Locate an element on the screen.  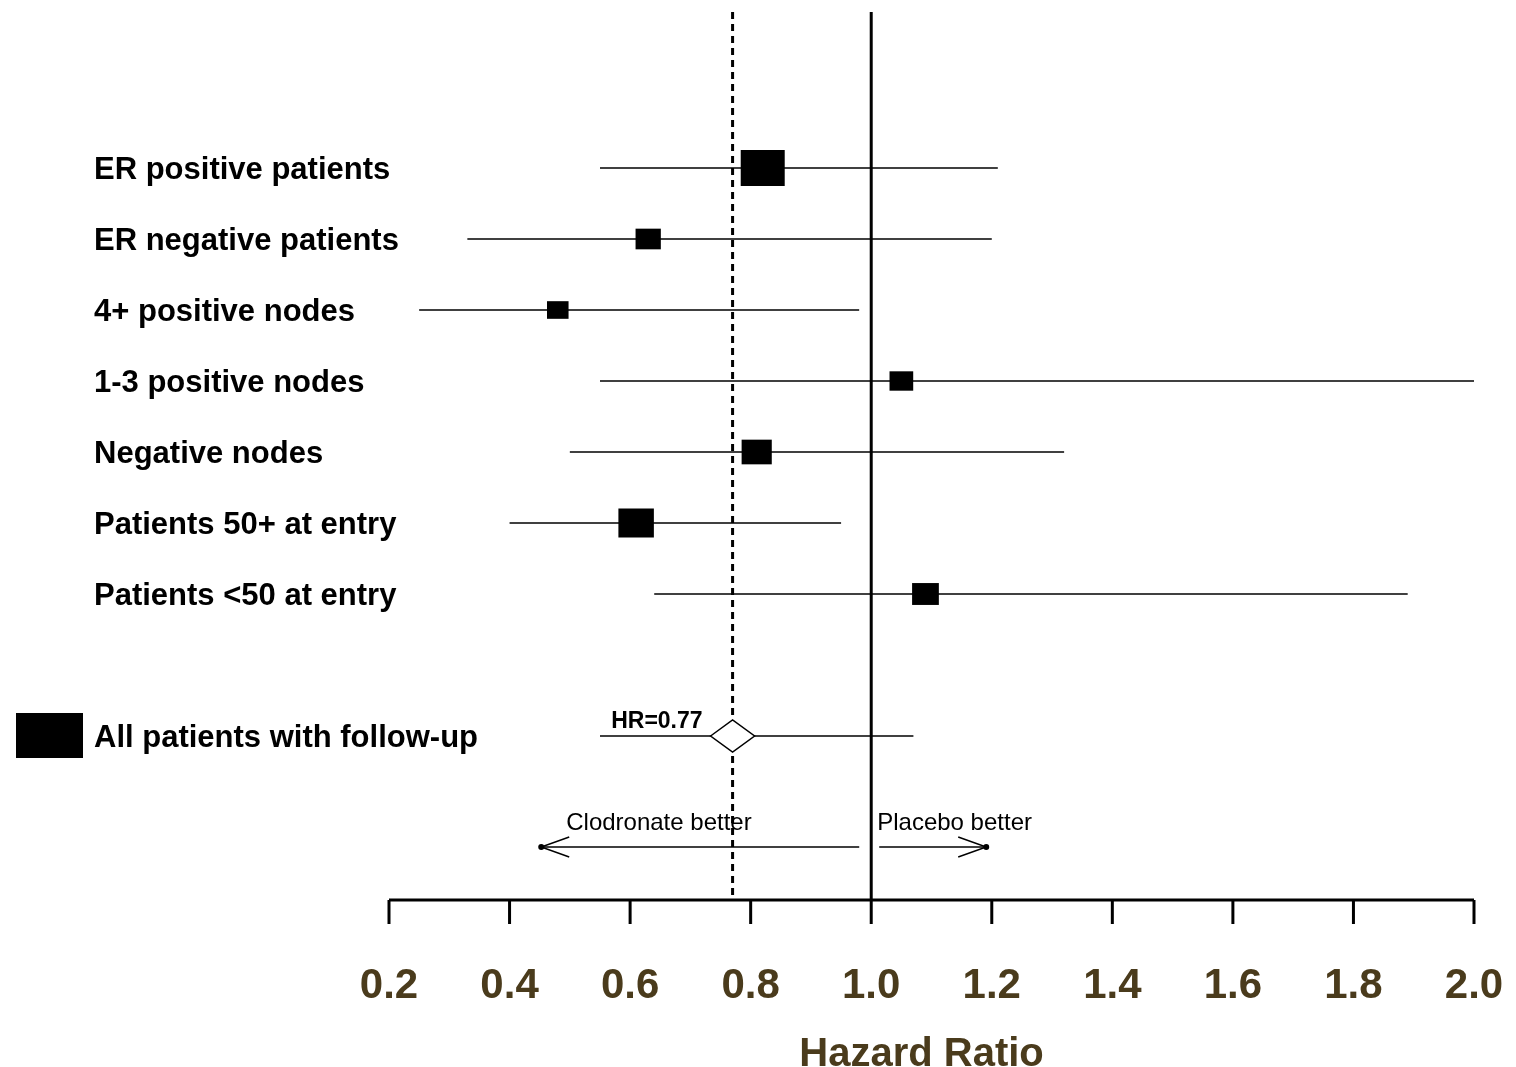
text: Clodronate better is located at coordinates (659, 821).